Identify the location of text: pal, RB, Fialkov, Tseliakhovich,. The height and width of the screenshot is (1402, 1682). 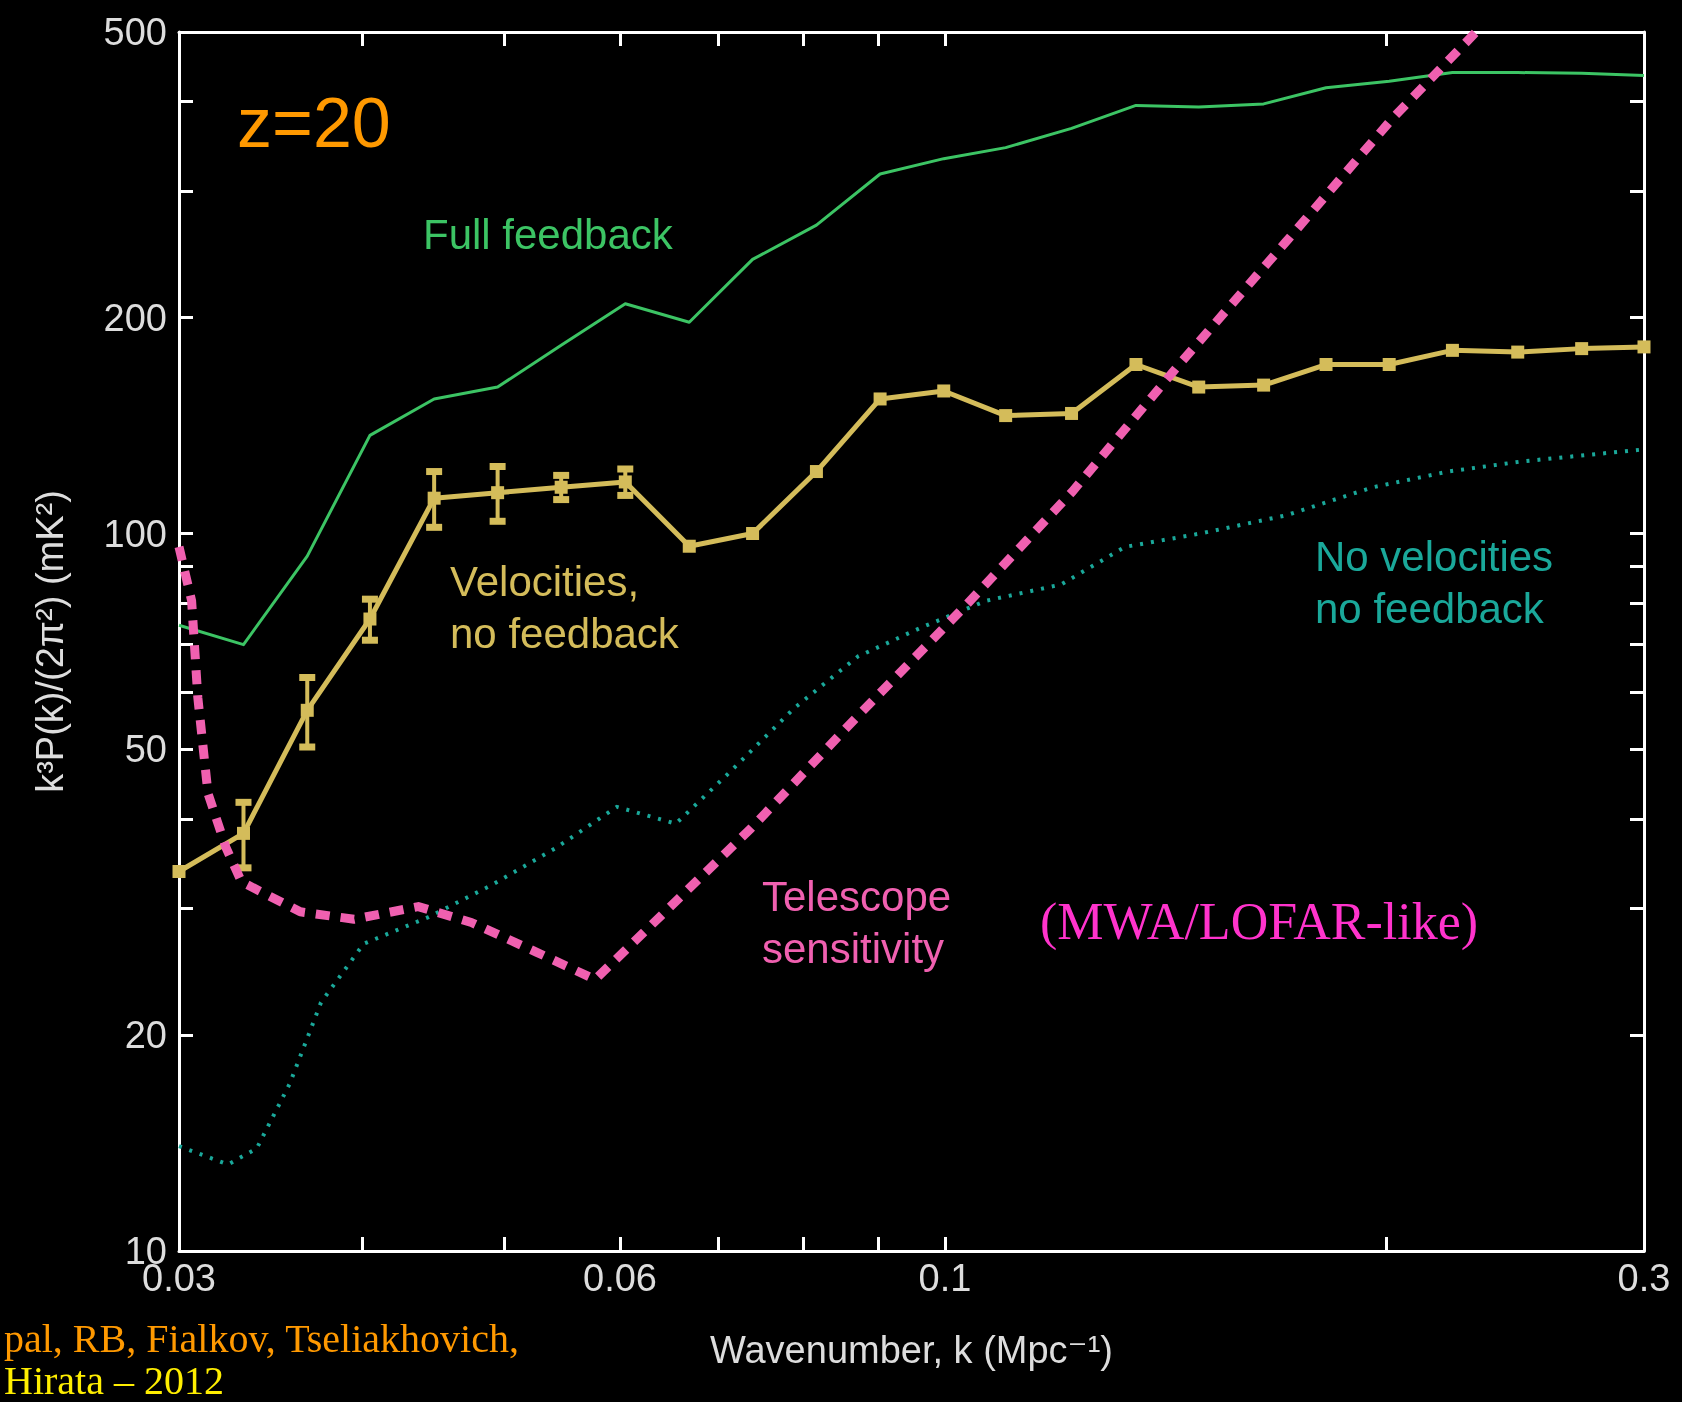
(261, 1338).